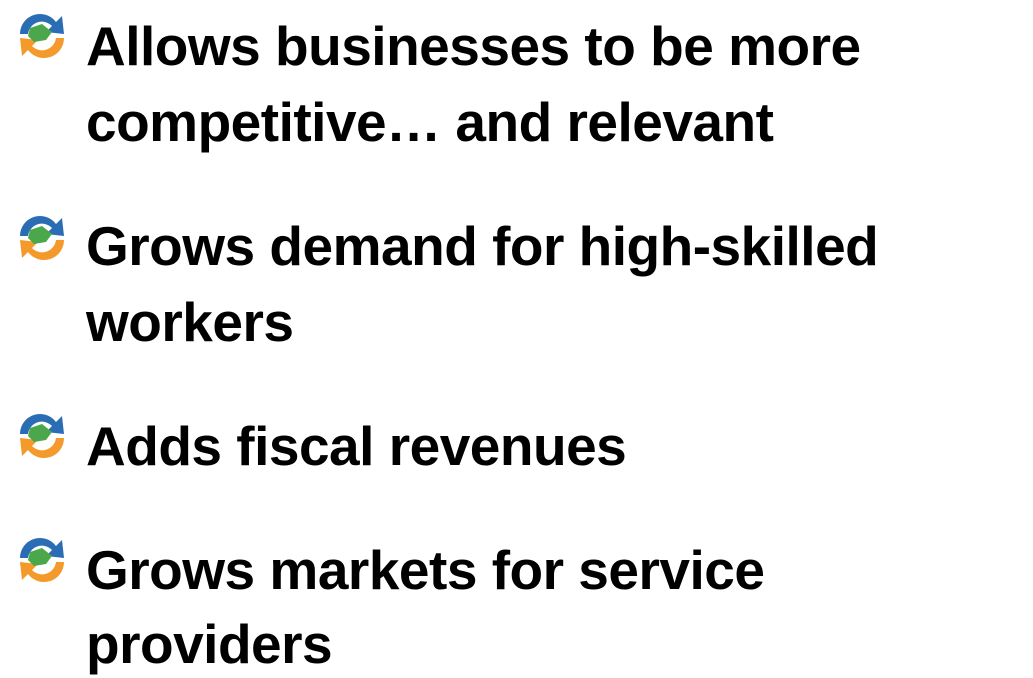 The width and height of the screenshot is (1033, 678). Describe the element at coordinates (209, 644) in the screenshot. I see `bullet-text: providers` at that location.